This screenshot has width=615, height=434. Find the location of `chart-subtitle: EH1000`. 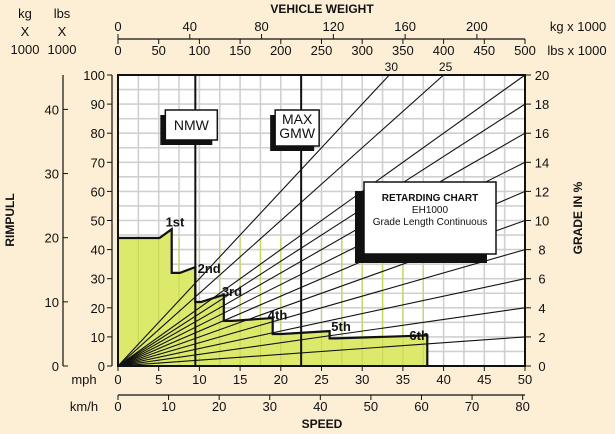

chart-subtitle: EH1000 is located at coordinates (430, 210).